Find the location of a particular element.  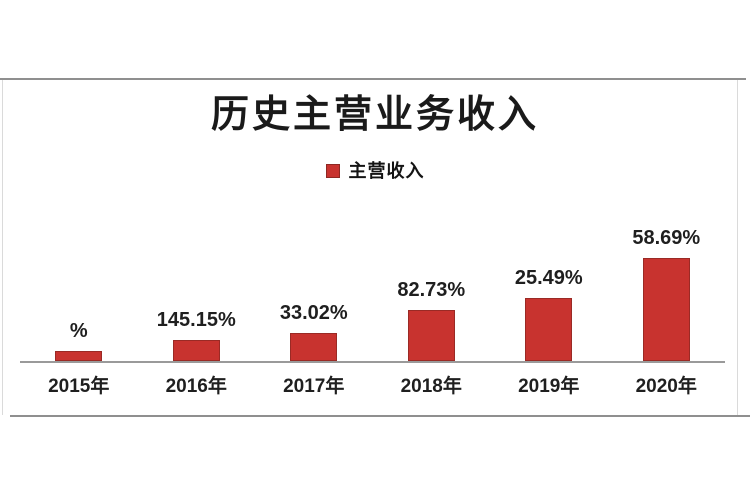

frame-top-line is located at coordinates (373, 79).